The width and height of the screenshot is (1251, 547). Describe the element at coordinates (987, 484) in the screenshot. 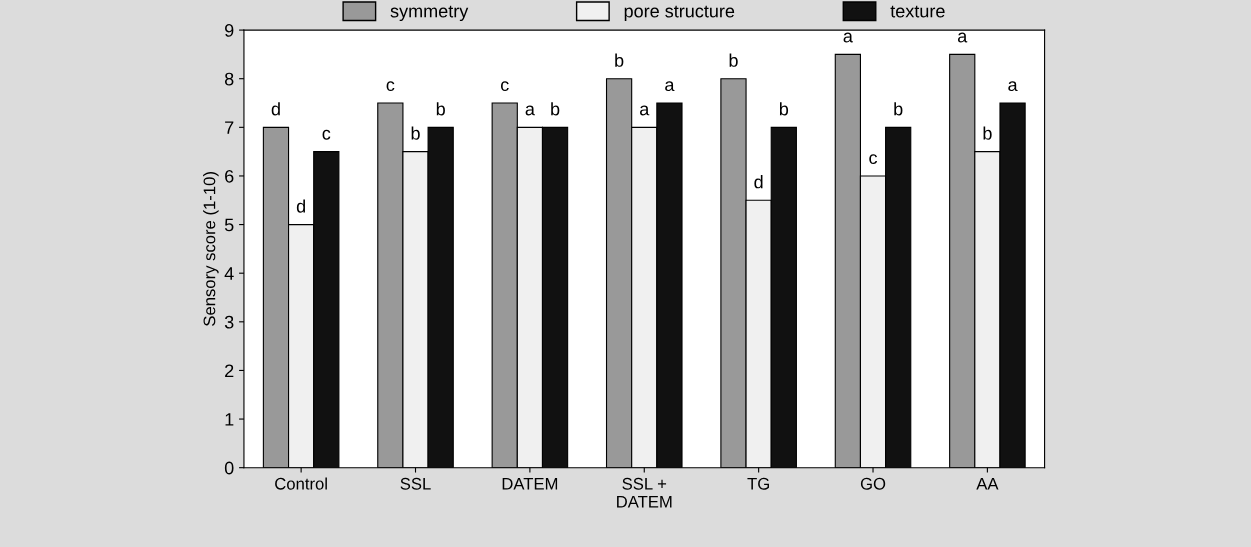

I see `x-tick-label: AA` at that location.